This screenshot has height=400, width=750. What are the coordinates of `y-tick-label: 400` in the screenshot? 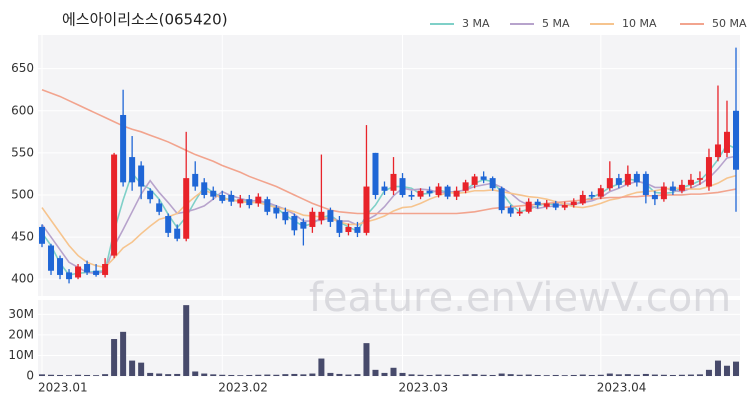 It's located at (22, 279).